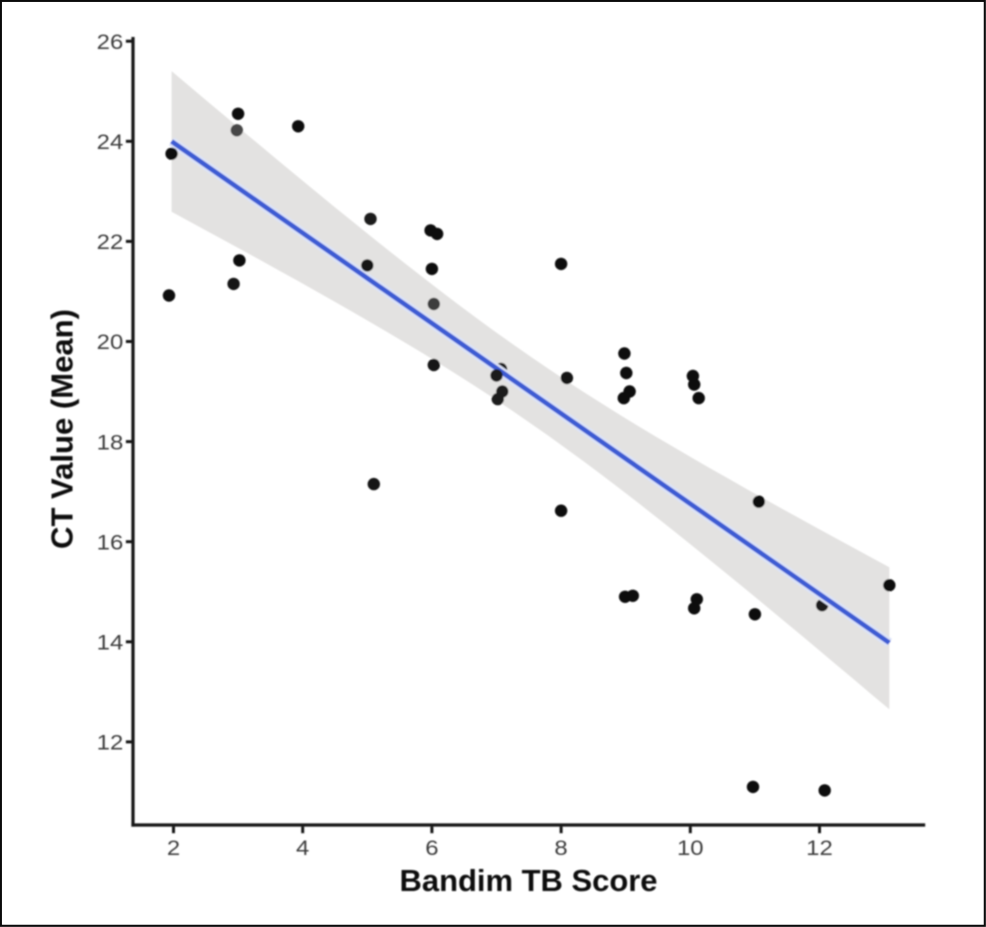 Image resolution: width=986 pixels, height=927 pixels. I want to click on svg-text: 18, so click(110, 442).